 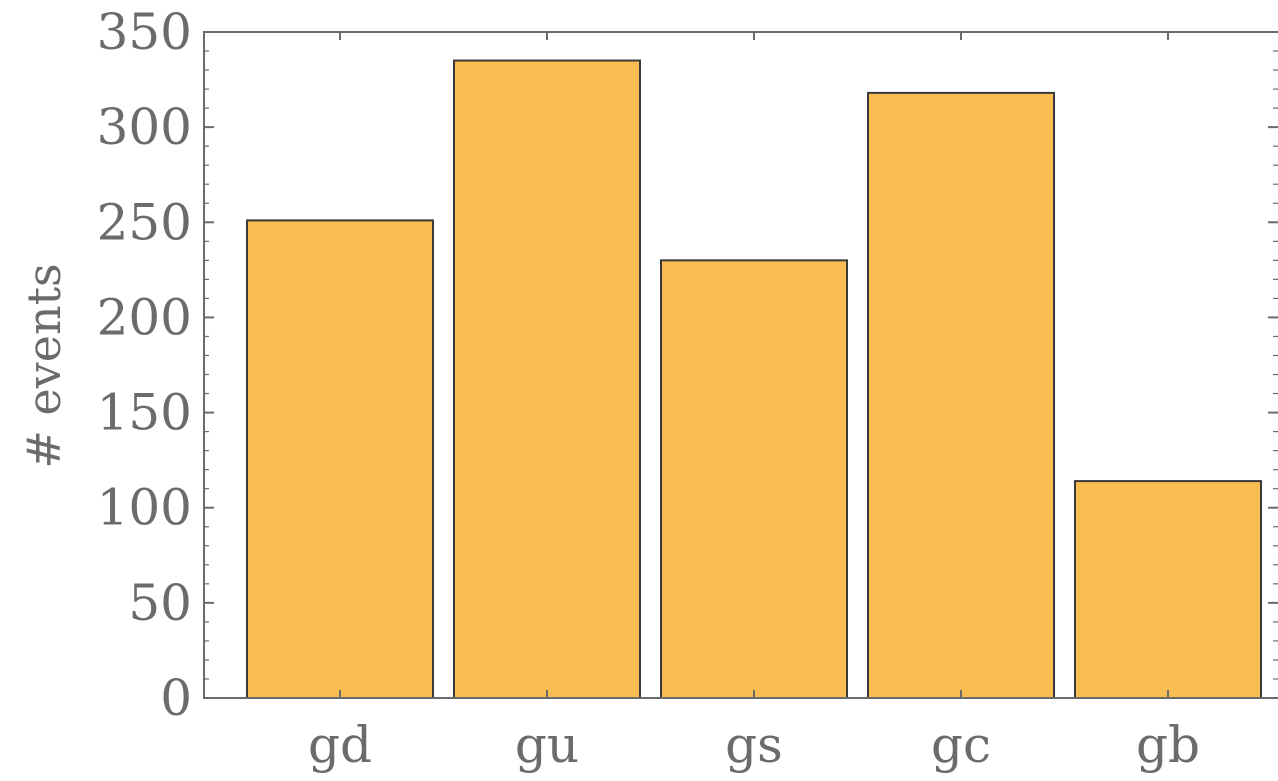 What do you see at coordinates (1168, 745) in the screenshot?
I see `x-tick-label: gb` at bounding box center [1168, 745].